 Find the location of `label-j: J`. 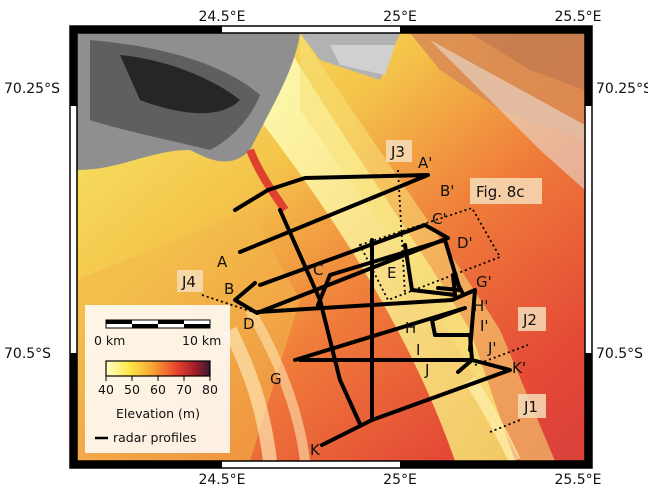

label-j: J is located at coordinates (426, 370).